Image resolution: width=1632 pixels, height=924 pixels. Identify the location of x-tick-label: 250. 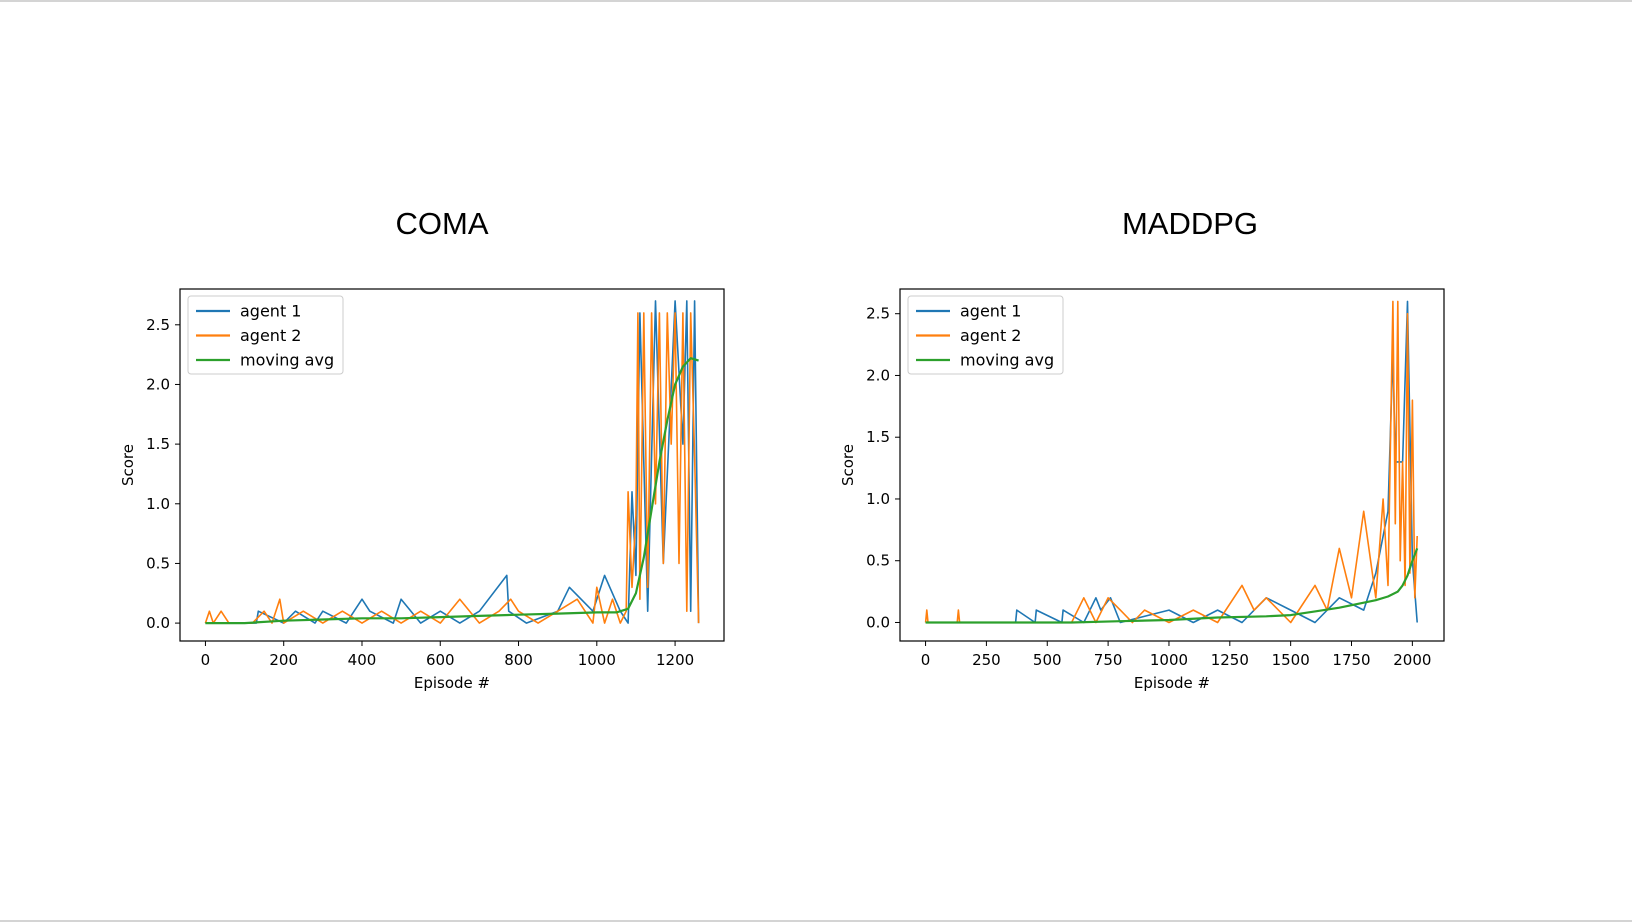
(986, 660).